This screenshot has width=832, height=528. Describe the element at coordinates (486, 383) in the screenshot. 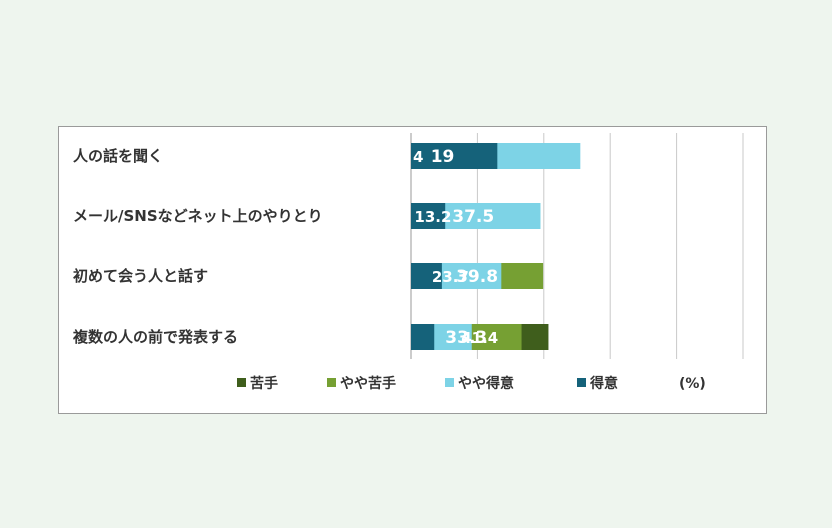

I see `legend-label: やや得意` at that location.